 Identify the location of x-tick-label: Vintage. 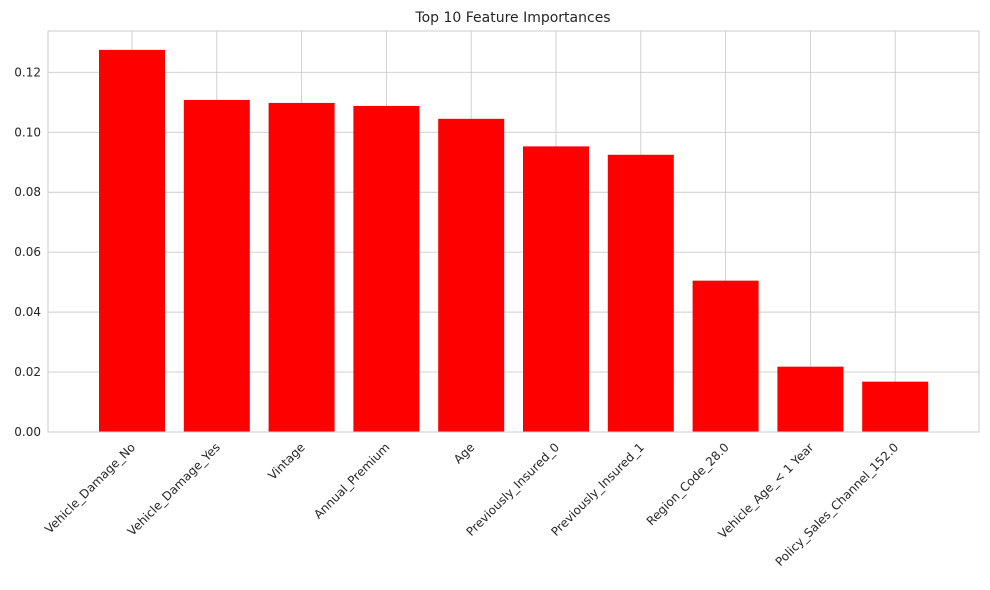
(286, 461).